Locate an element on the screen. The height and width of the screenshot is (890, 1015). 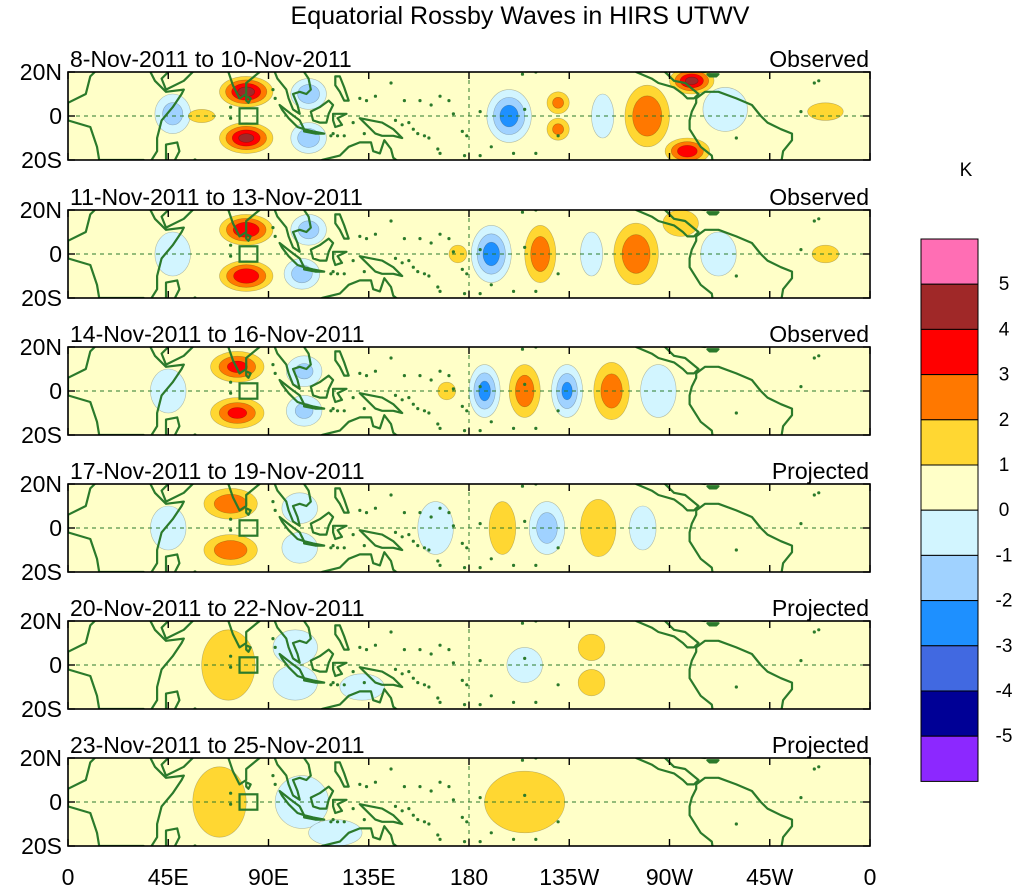
coastline-borneo is located at coordinates (322, 523).